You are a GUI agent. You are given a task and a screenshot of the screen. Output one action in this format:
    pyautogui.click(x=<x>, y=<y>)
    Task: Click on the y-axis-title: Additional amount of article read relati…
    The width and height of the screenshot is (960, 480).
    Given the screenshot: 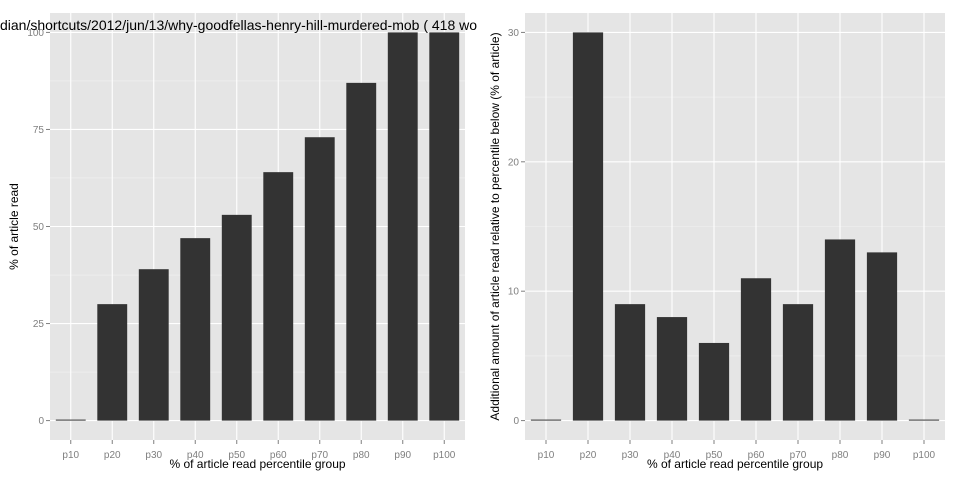 What is the action you would take?
    pyautogui.click(x=495, y=226)
    